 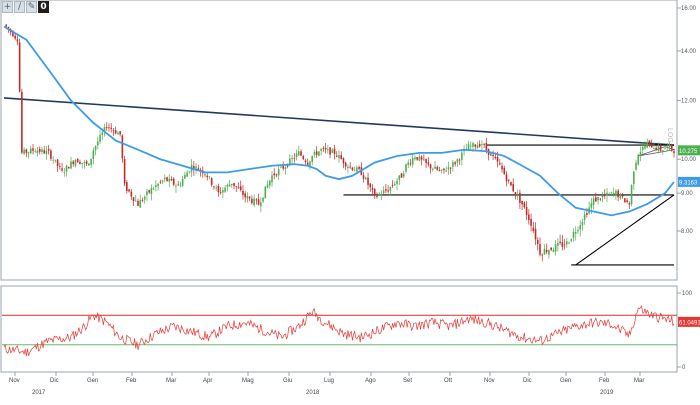 What do you see at coordinates (339, 330) in the screenshot?
I see `rsi-line` at bounding box center [339, 330].